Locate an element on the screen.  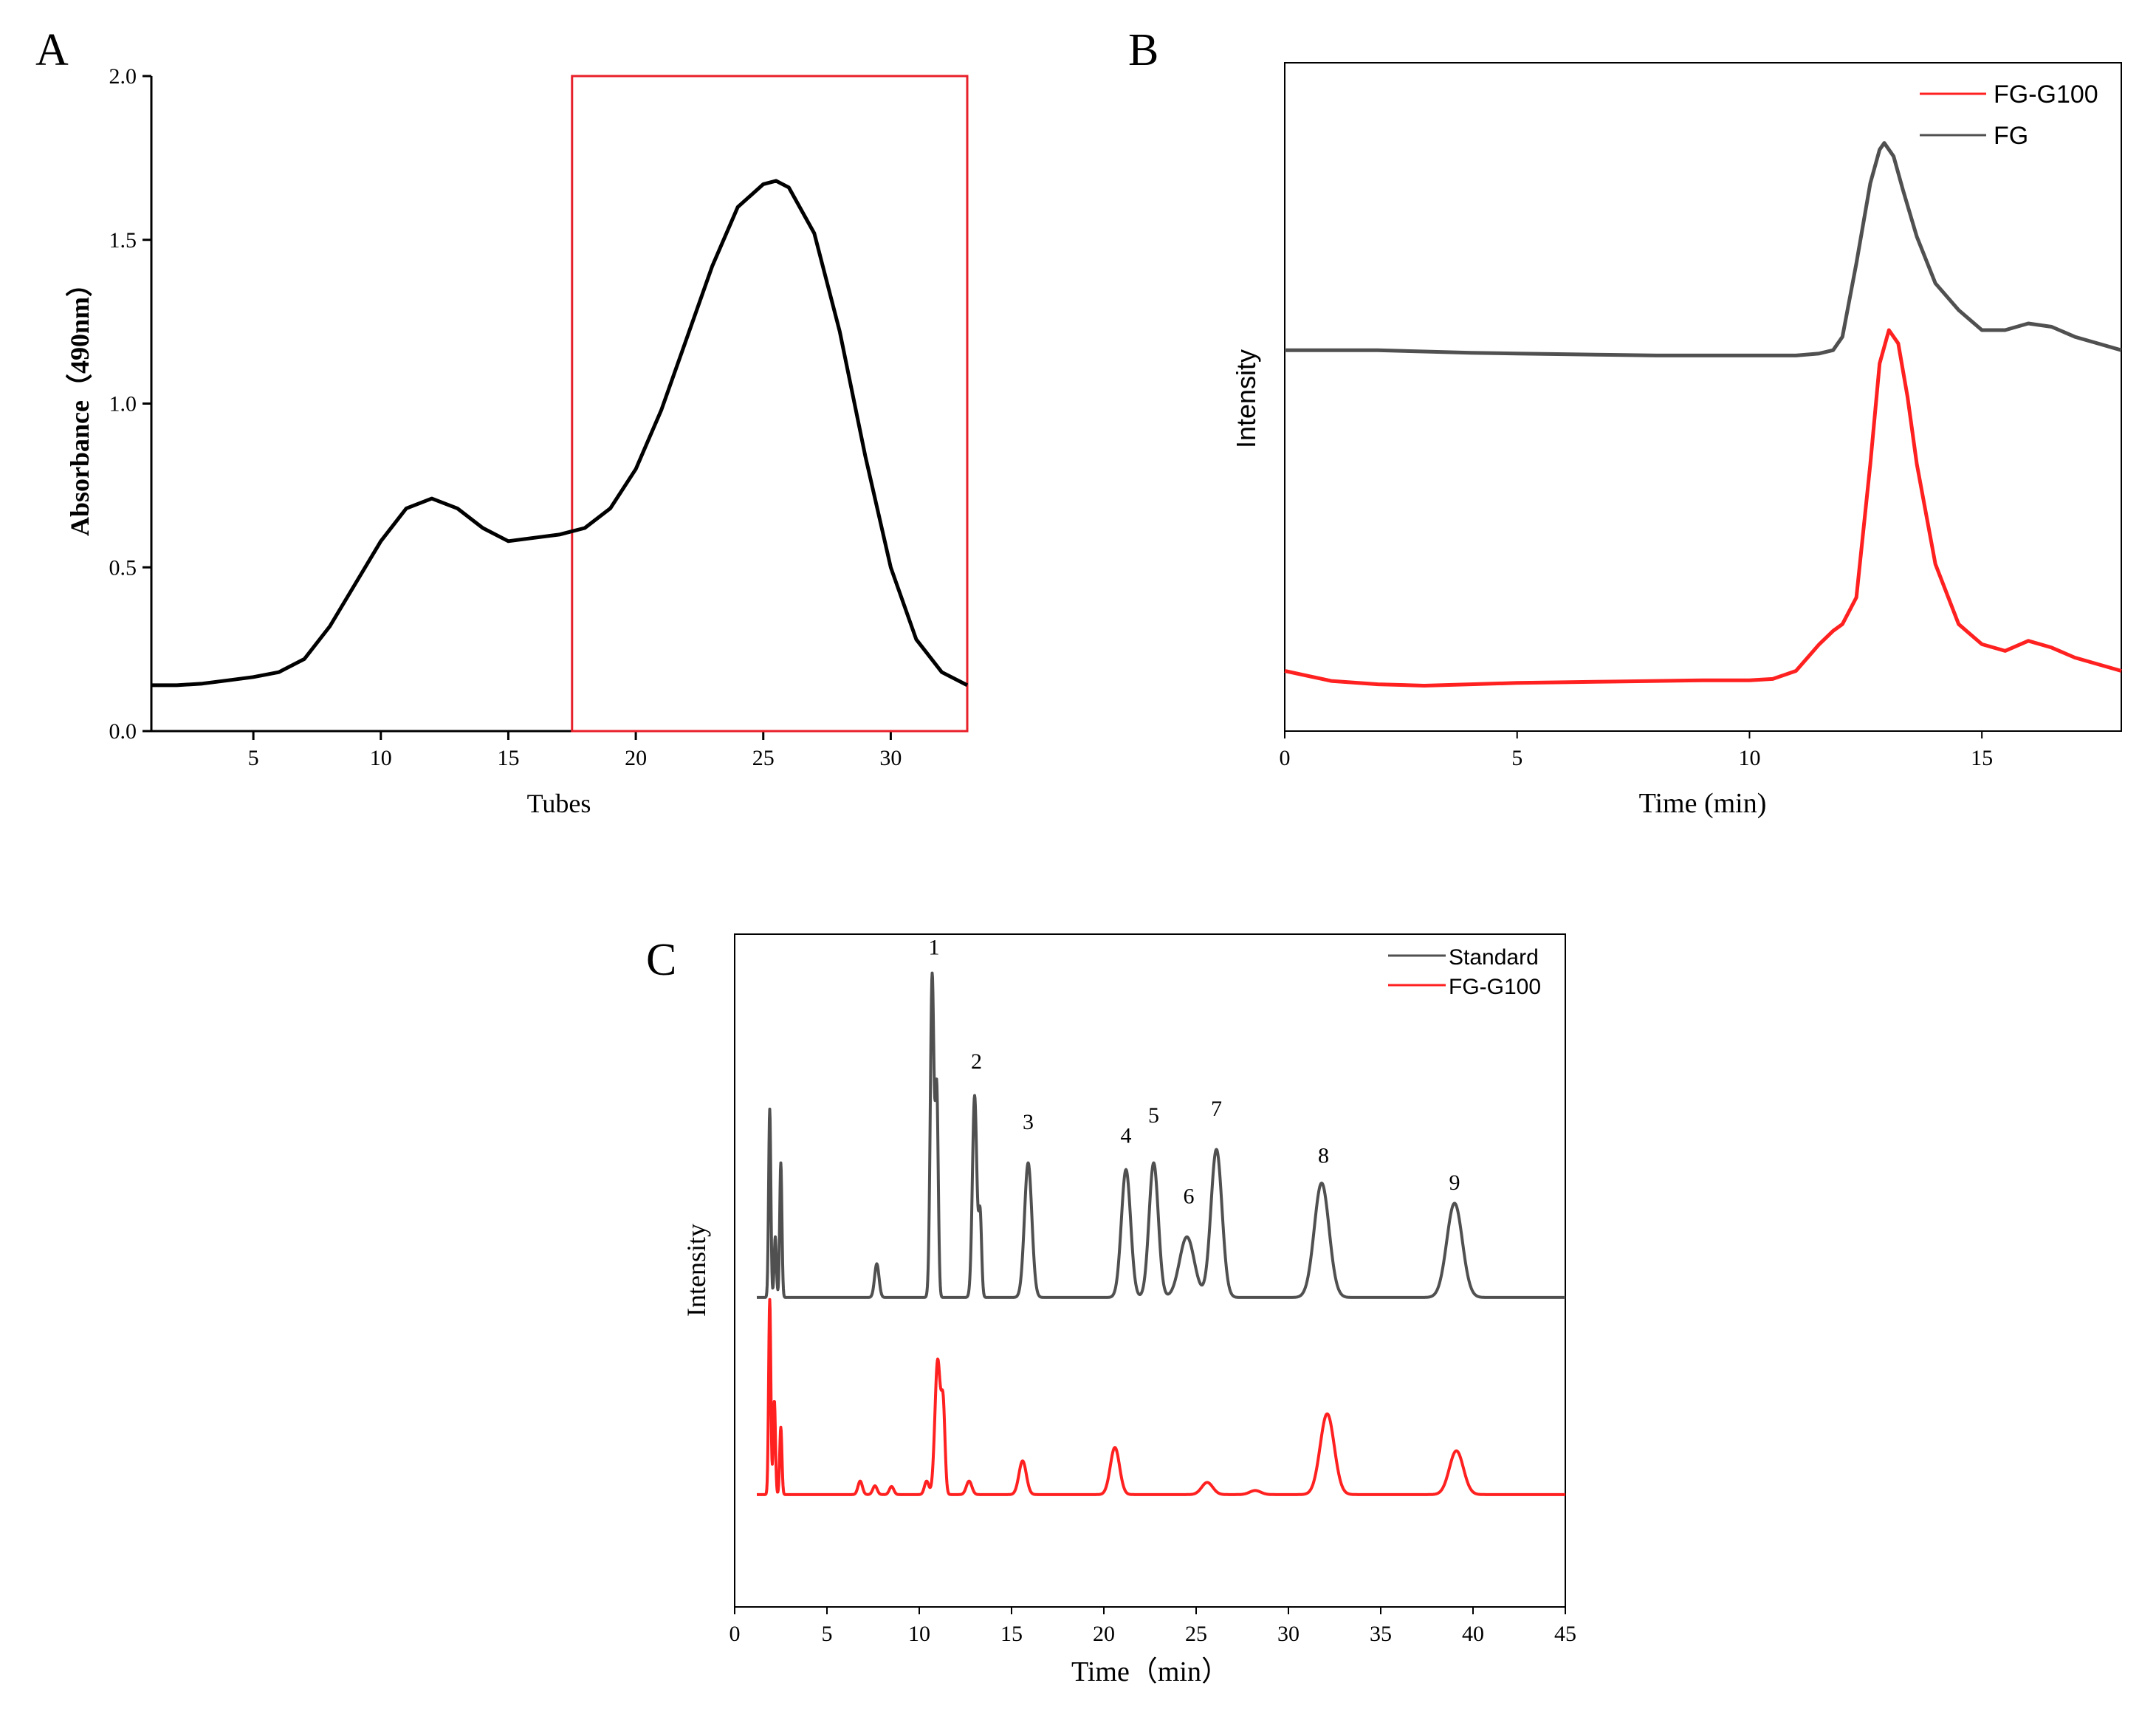
series-line-standard is located at coordinates (1161, 1135).